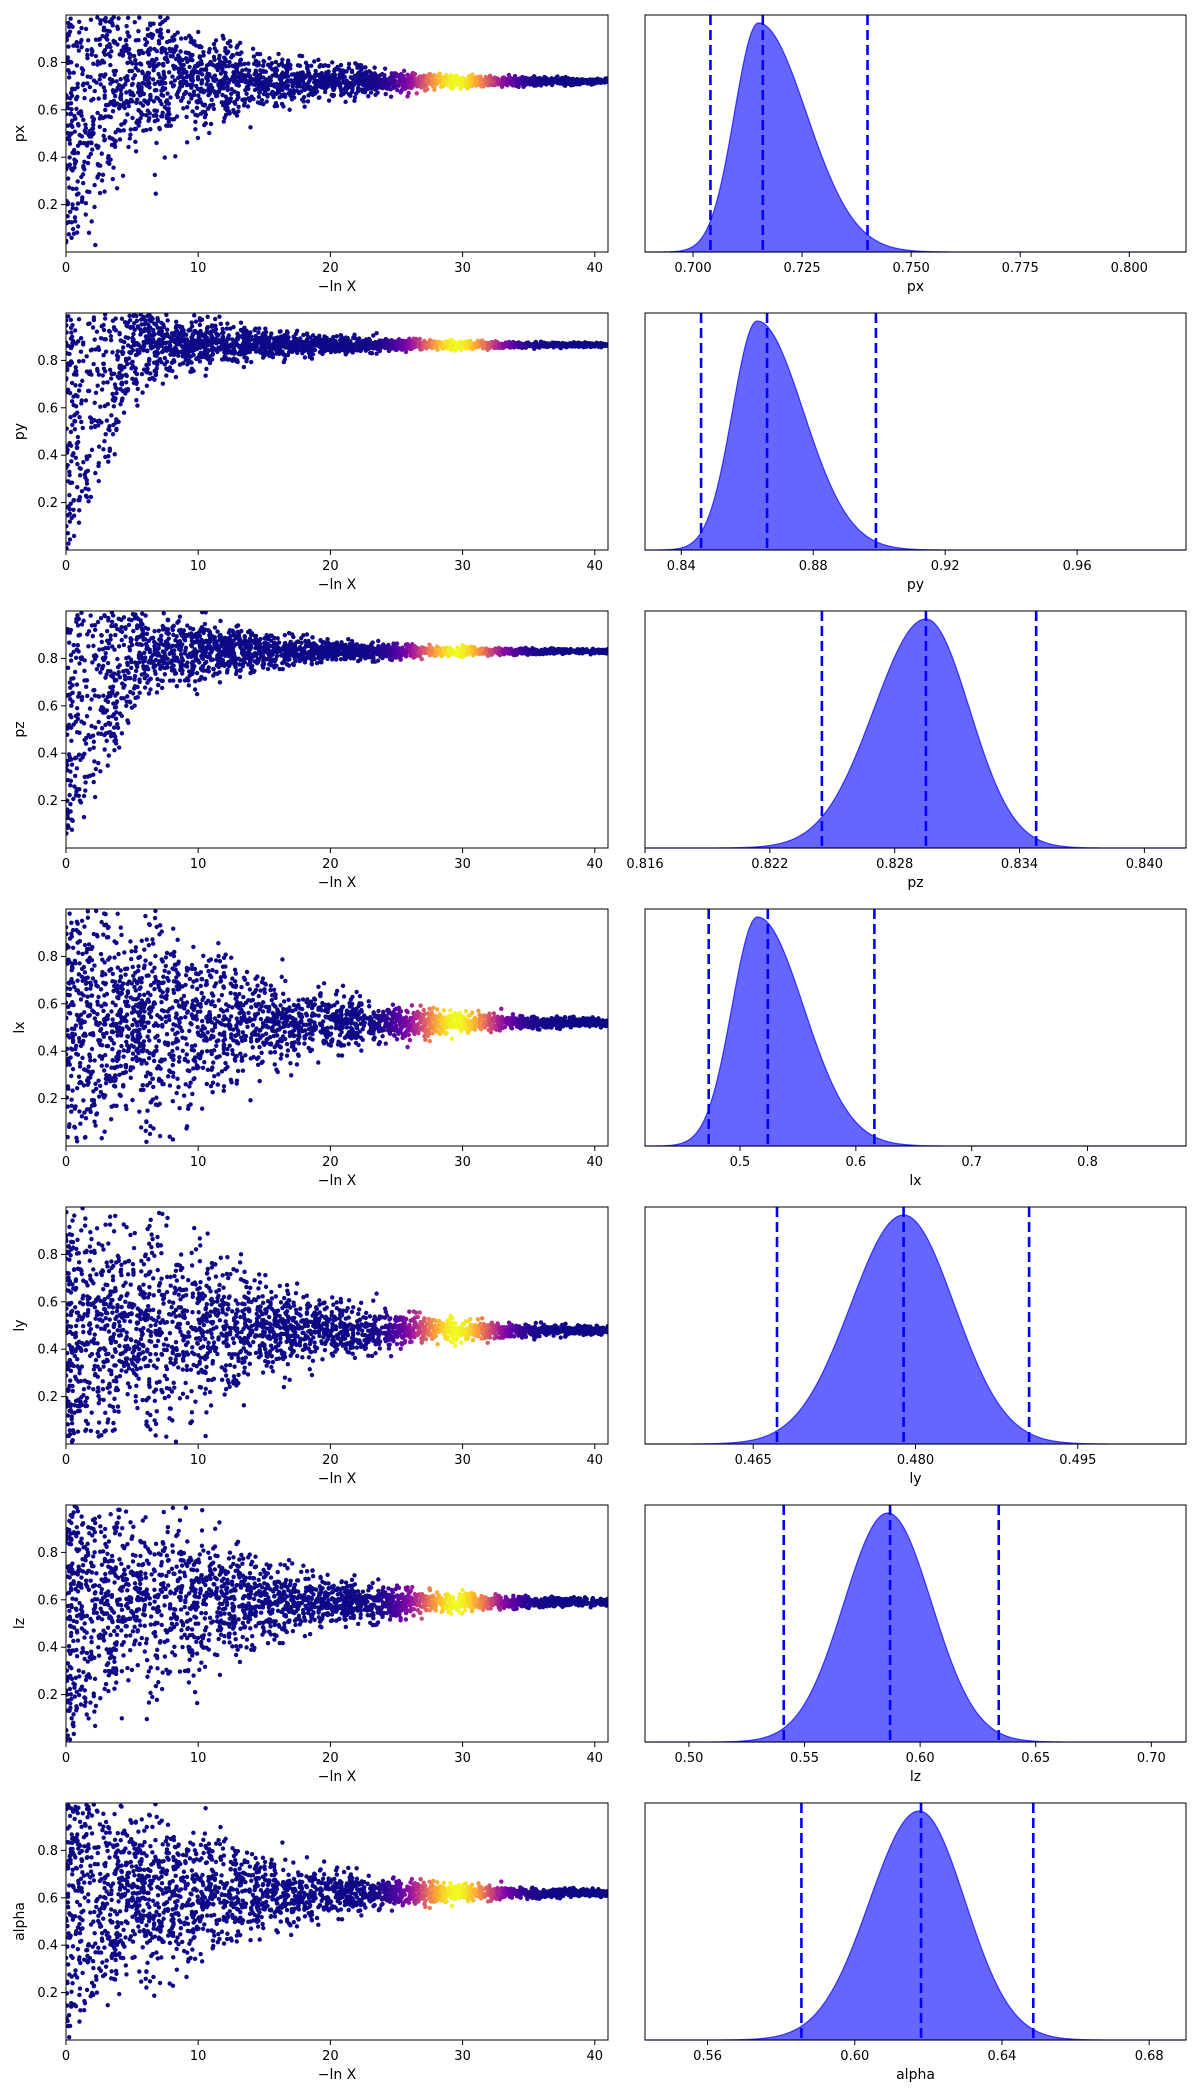 The image size is (1200, 2100). What do you see at coordinates (813, 566) in the screenshot?
I see `posterior-xtick-label: 0.88` at bounding box center [813, 566].